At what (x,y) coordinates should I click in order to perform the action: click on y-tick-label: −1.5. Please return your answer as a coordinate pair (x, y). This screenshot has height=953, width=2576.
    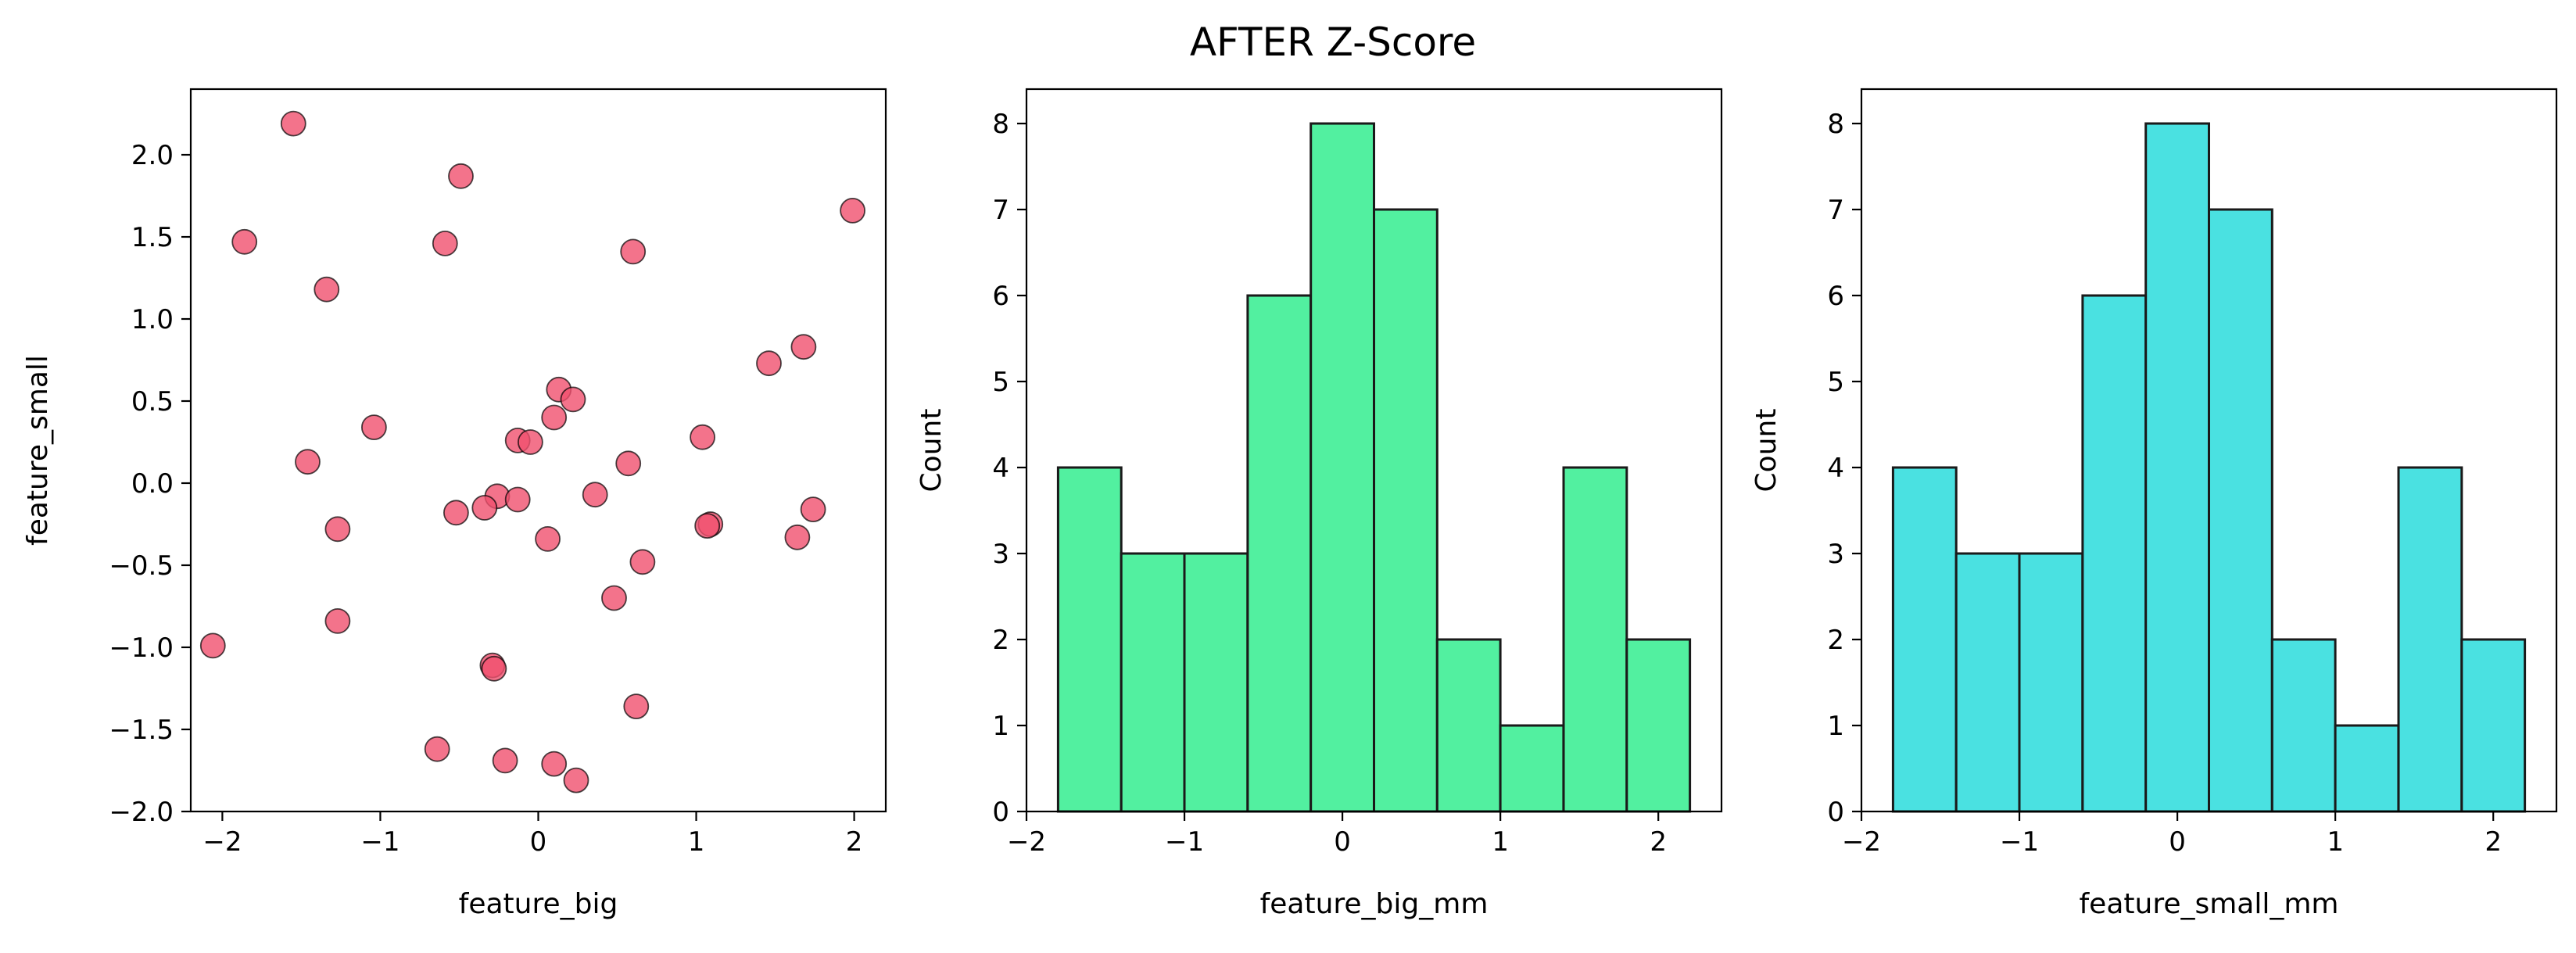
    Looking at the image, I should click on (141, 731).